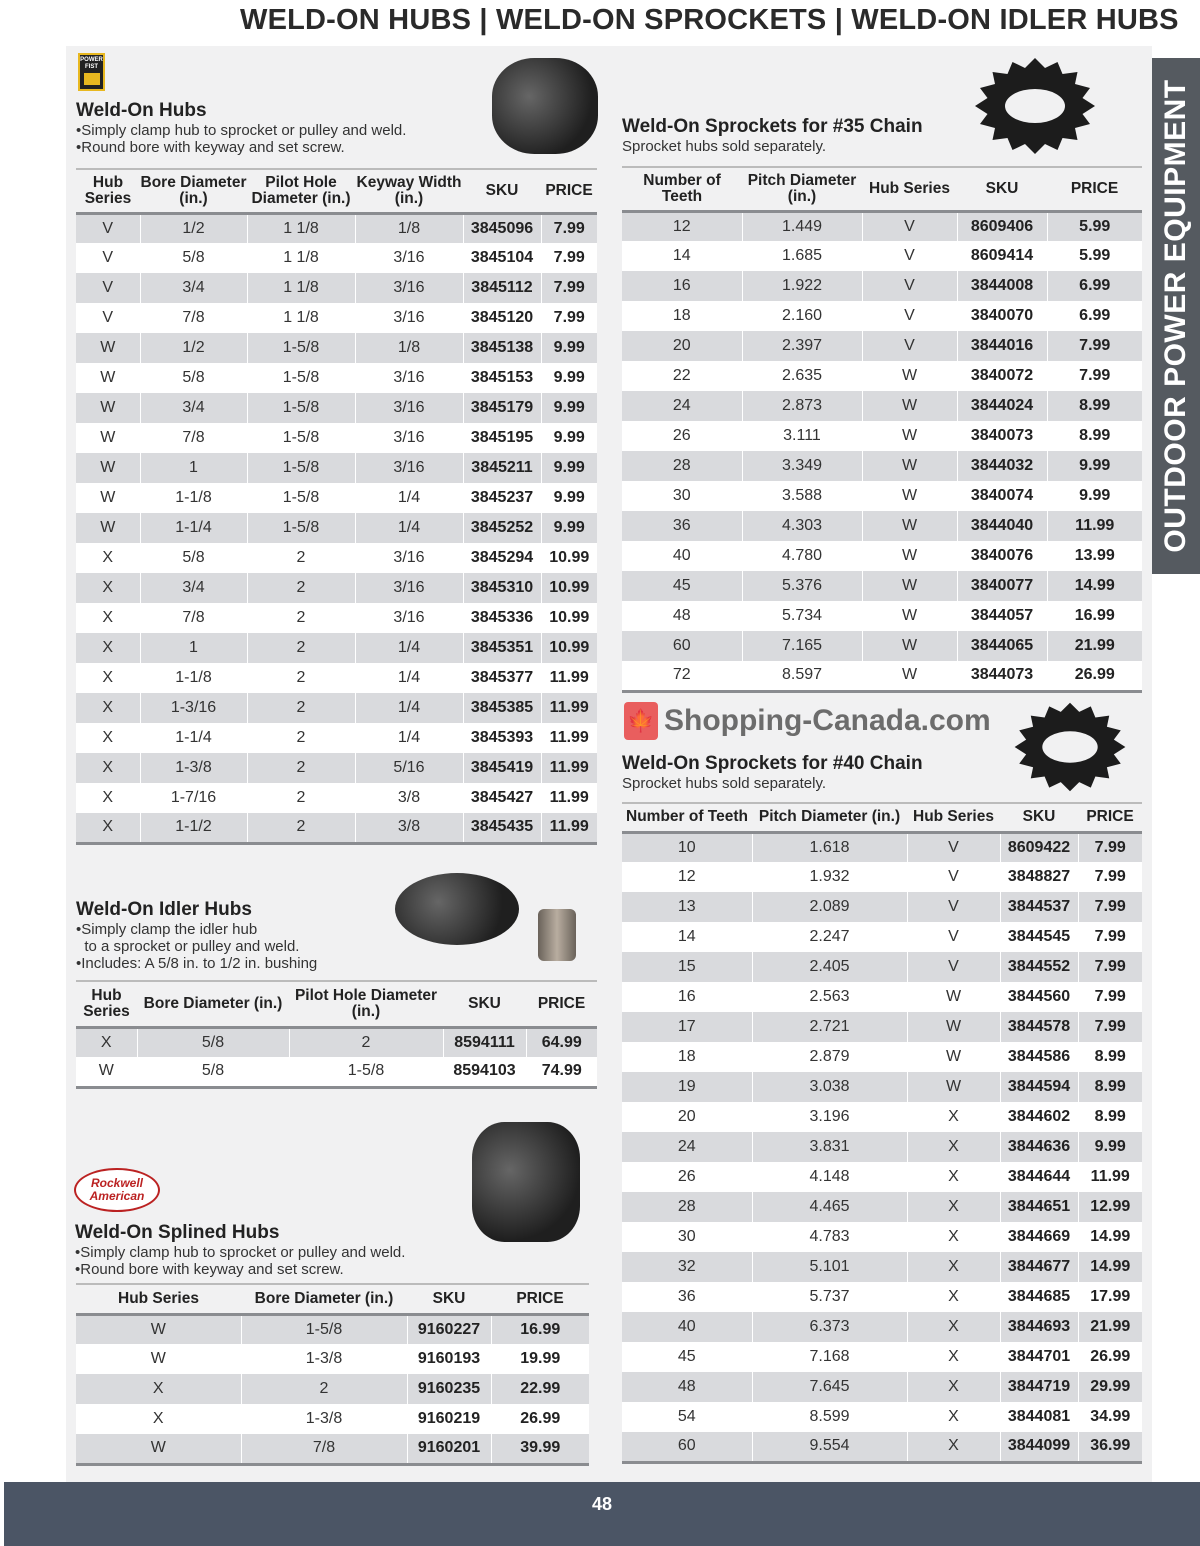 The image size is (1200, 1546). I want to click on sku-cell: 3844669, so click(1038, 1237).